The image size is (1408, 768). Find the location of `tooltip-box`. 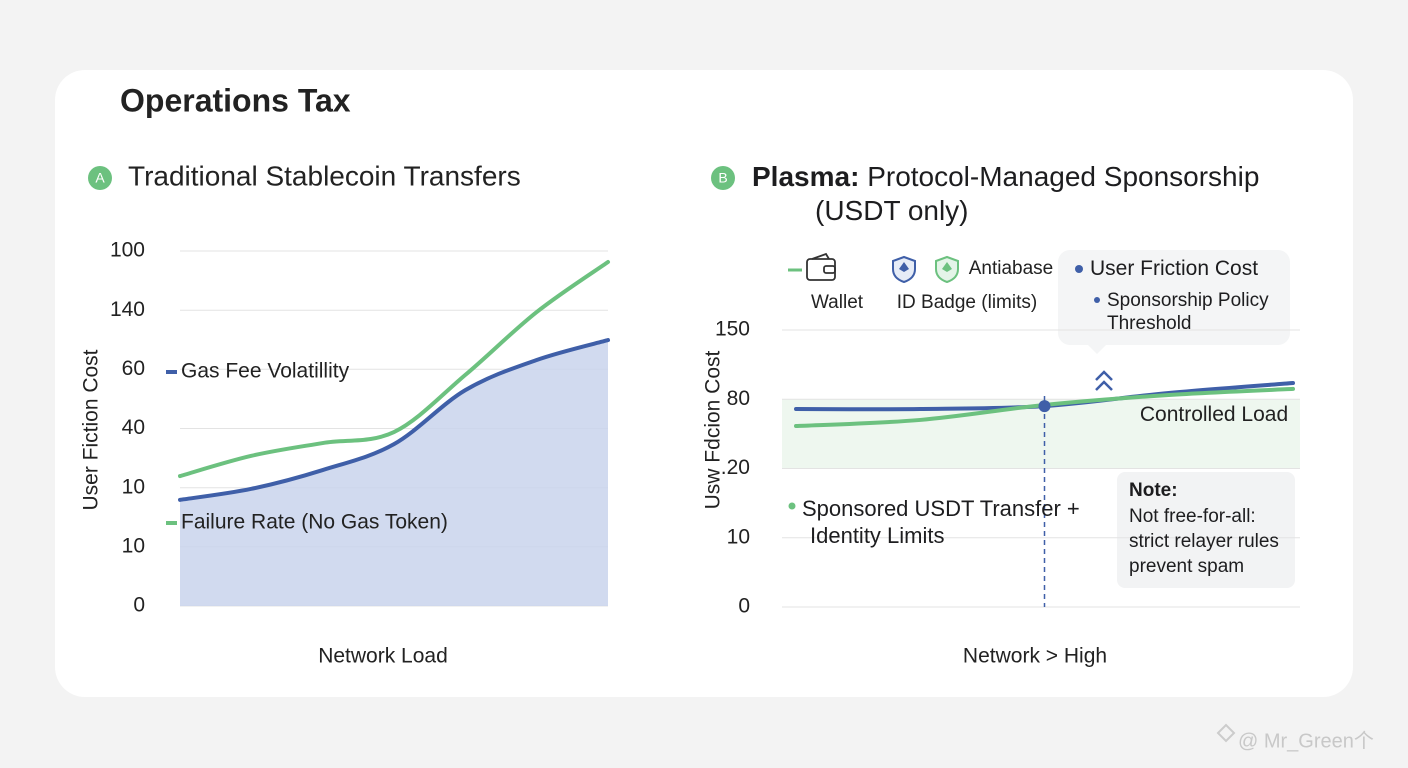

tooltip-box is located at coordinates (1174, 302).